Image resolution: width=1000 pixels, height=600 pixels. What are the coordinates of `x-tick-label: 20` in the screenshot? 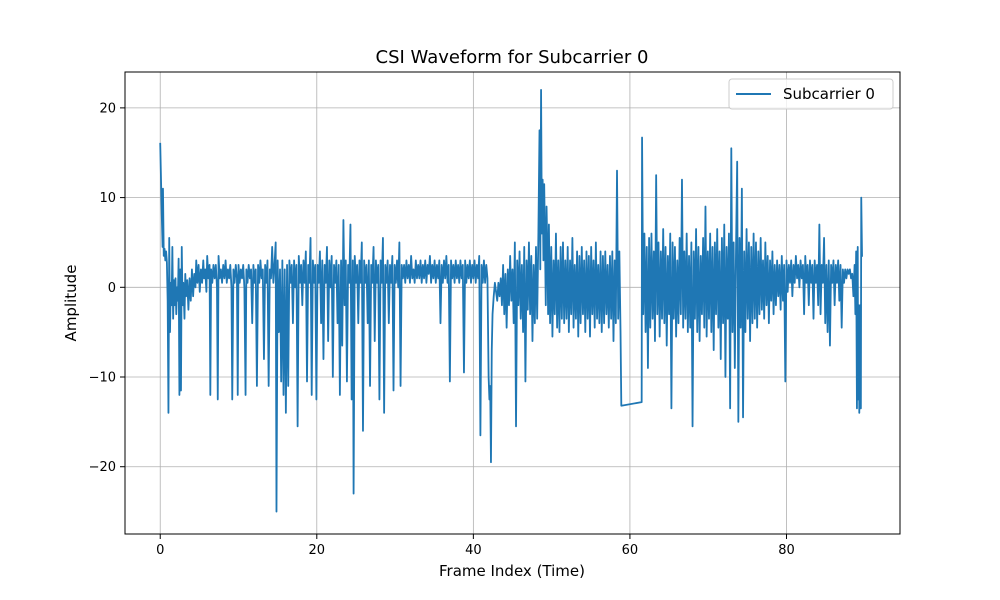 It's located at (317, 550).